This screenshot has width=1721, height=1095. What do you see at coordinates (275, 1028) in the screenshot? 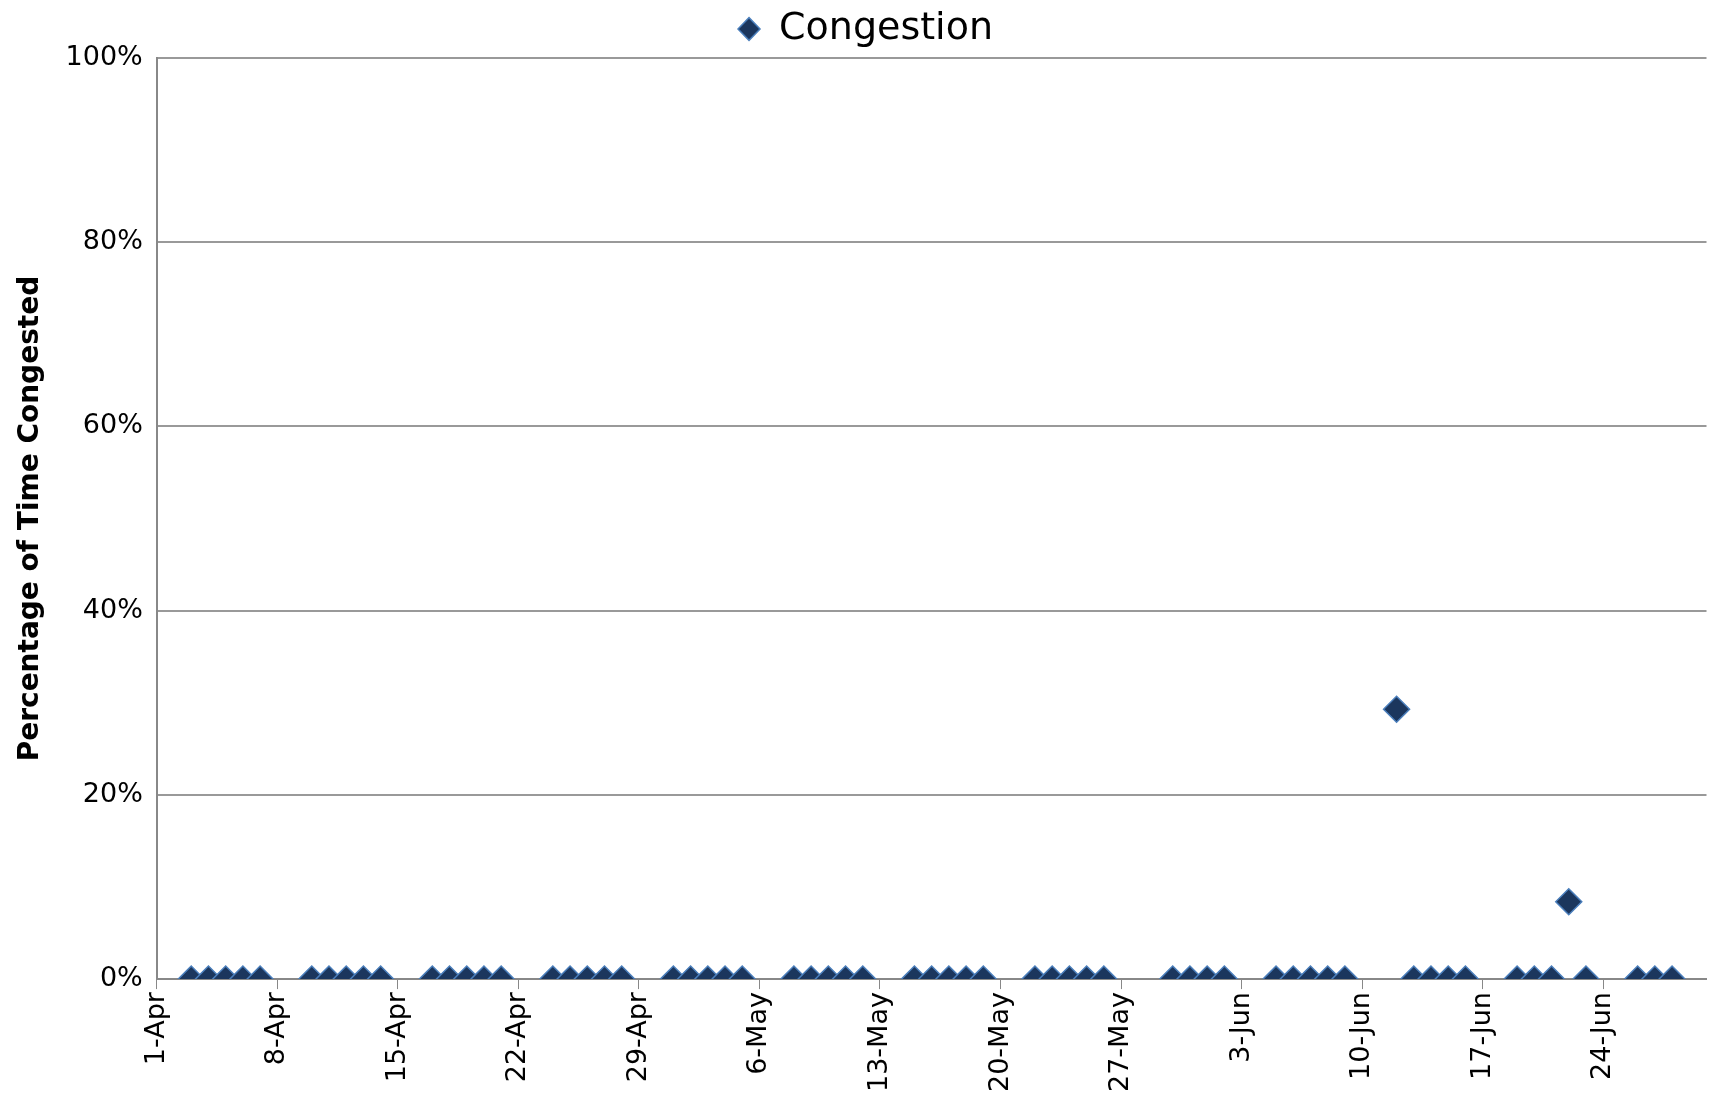
I see `x-tick-label: 8-Apr` at bounding box center [275, 1028].